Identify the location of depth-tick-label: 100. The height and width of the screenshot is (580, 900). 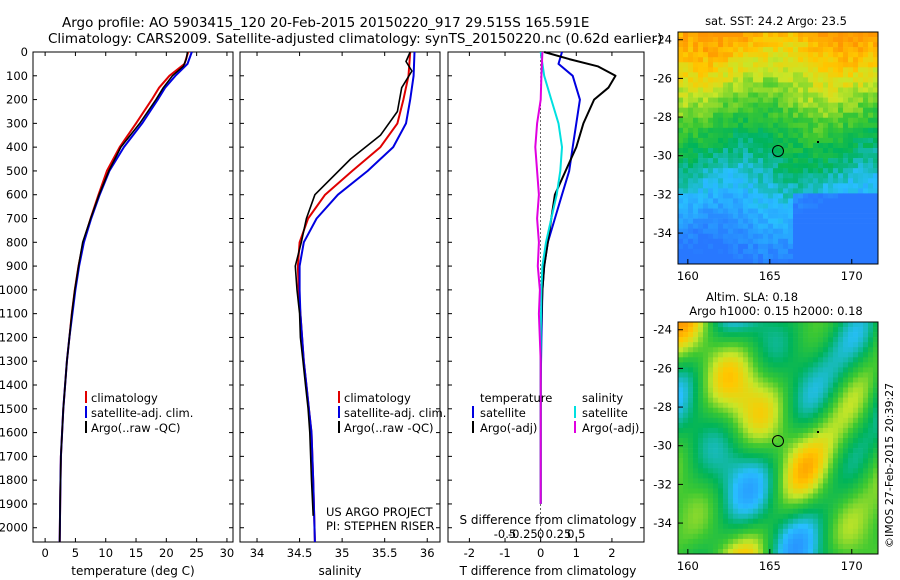
(17, 76).